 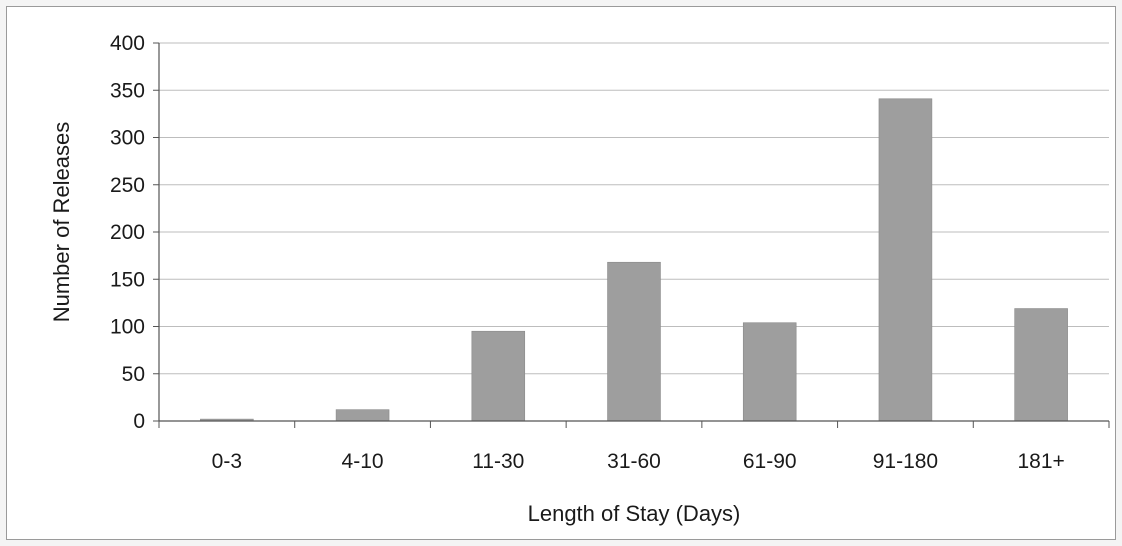 I want to click on x-tick-label: 61-90, so click(x=770, y=461).